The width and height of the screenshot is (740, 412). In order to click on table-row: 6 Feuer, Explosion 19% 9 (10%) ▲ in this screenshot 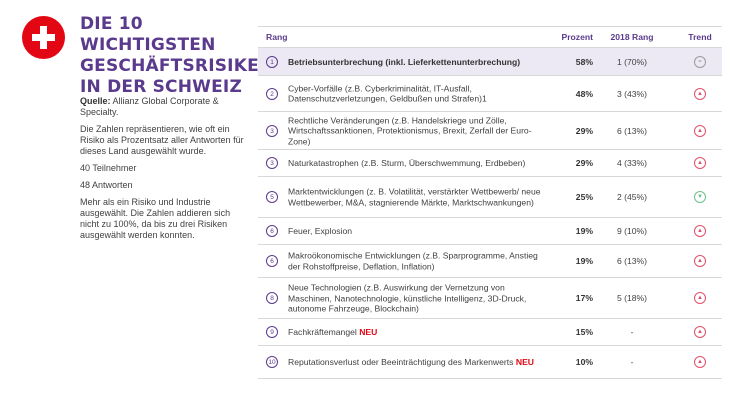, I will do `click(490, 231)`.